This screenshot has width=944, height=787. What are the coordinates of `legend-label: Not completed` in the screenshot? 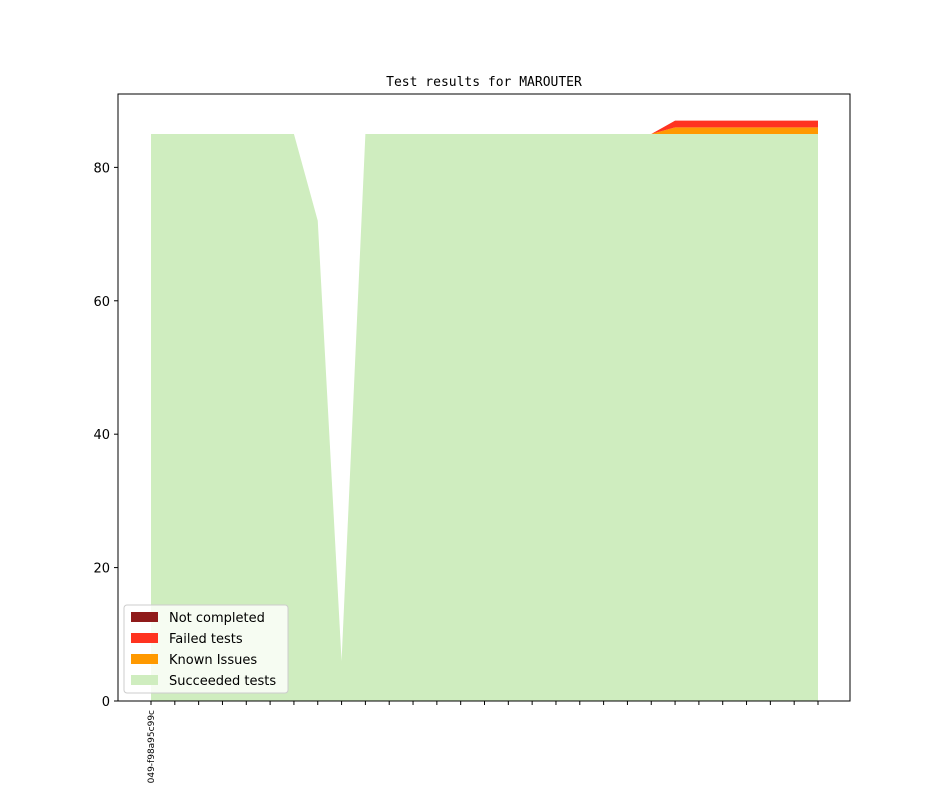 It's located at (217, 618).